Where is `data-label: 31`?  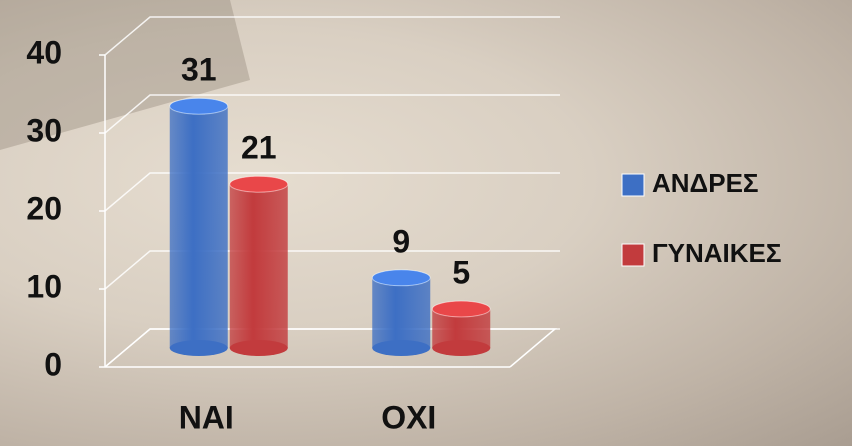
data-label: 31 is located at coordinates (199, 70).